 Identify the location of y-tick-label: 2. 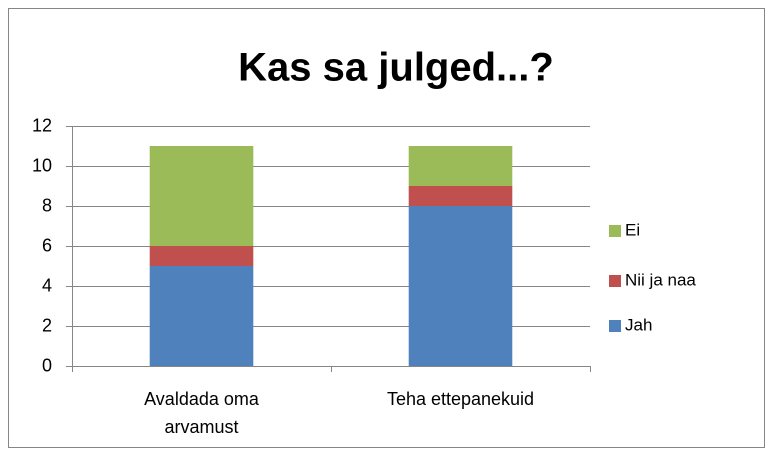
(47, 325).